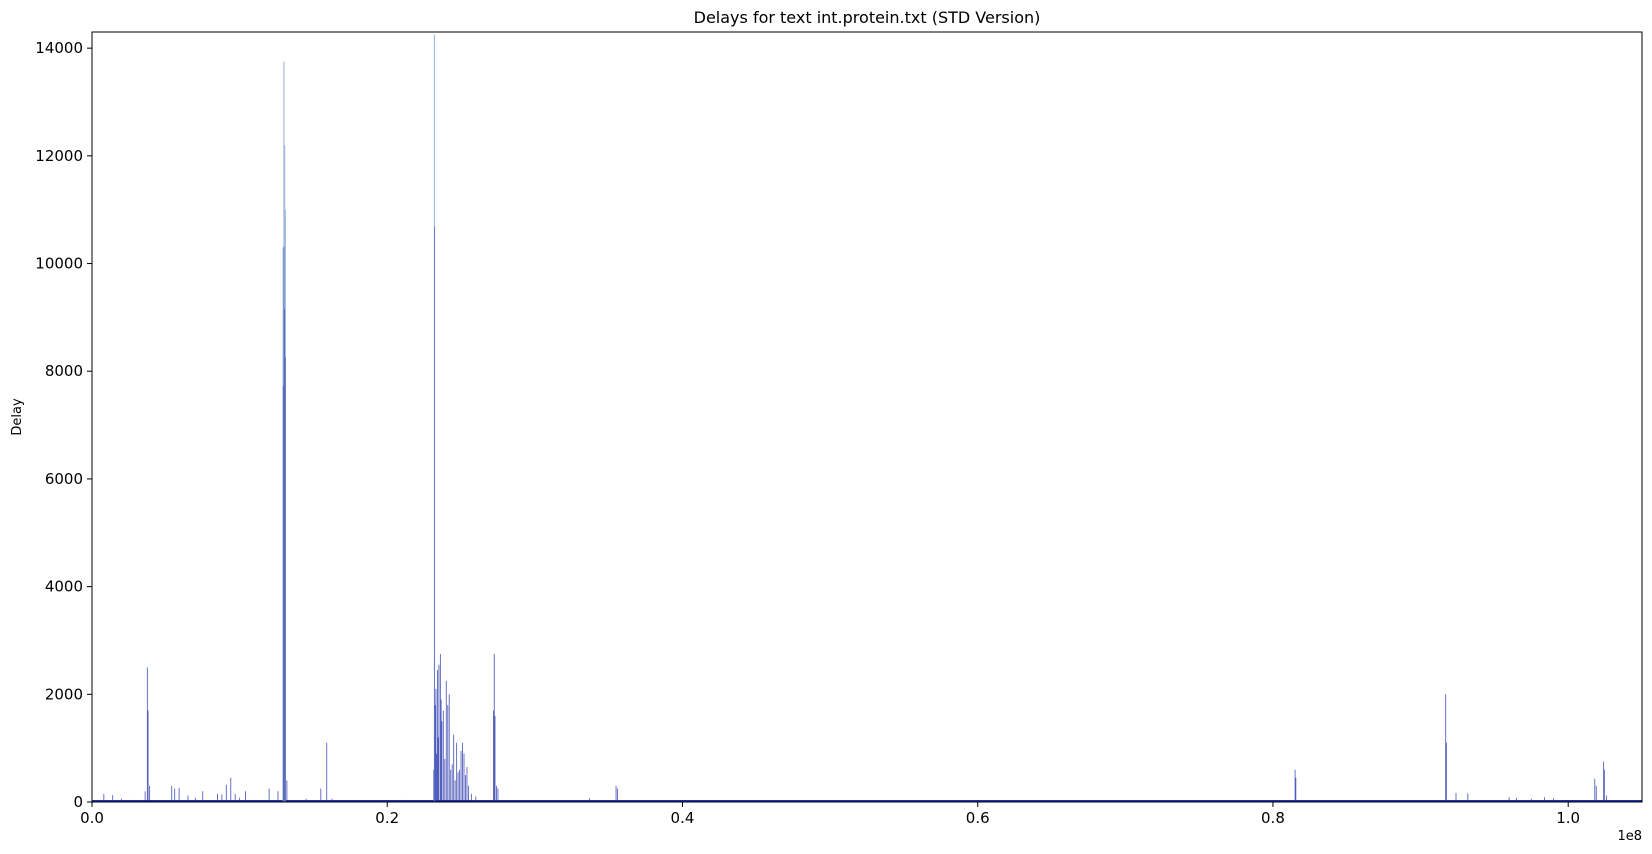 The height and width of the screenshot is (854, 1652). Describe the element at coordinates (64, 694) in the screenshot. I see `y-tick-label: 2000` at that location.